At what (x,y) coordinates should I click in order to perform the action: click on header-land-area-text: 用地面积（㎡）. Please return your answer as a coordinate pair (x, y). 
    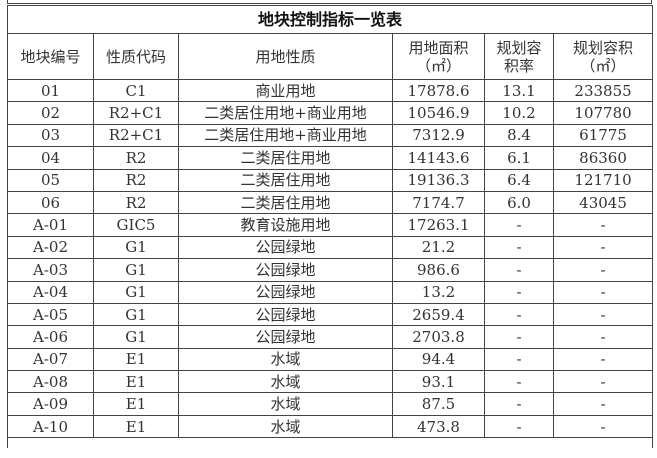
    Looking at the image, I should click on (438, 56).